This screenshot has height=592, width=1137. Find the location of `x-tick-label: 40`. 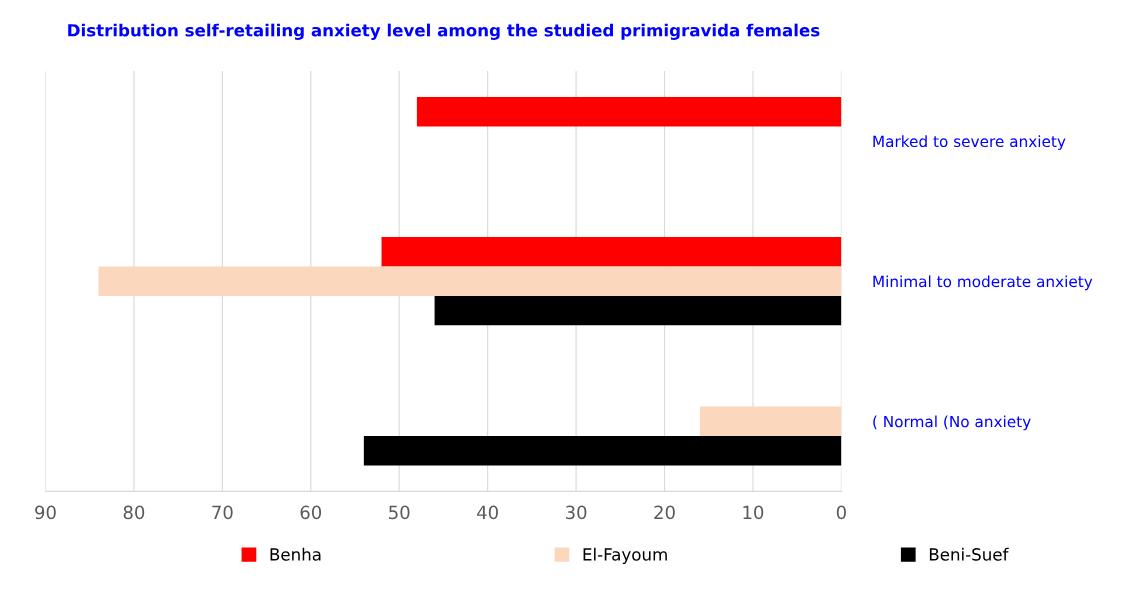

x-tick-label: 40 is located at coordinates (487, 512).